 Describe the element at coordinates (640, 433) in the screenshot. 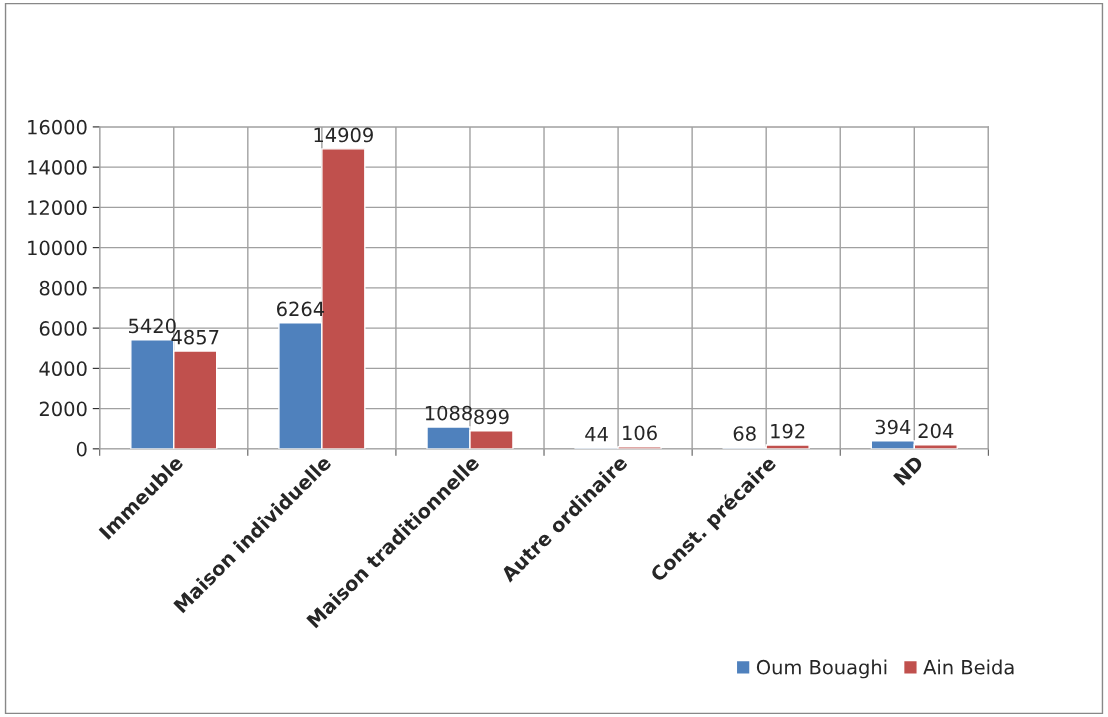

I see `data-label: 106` at that location.